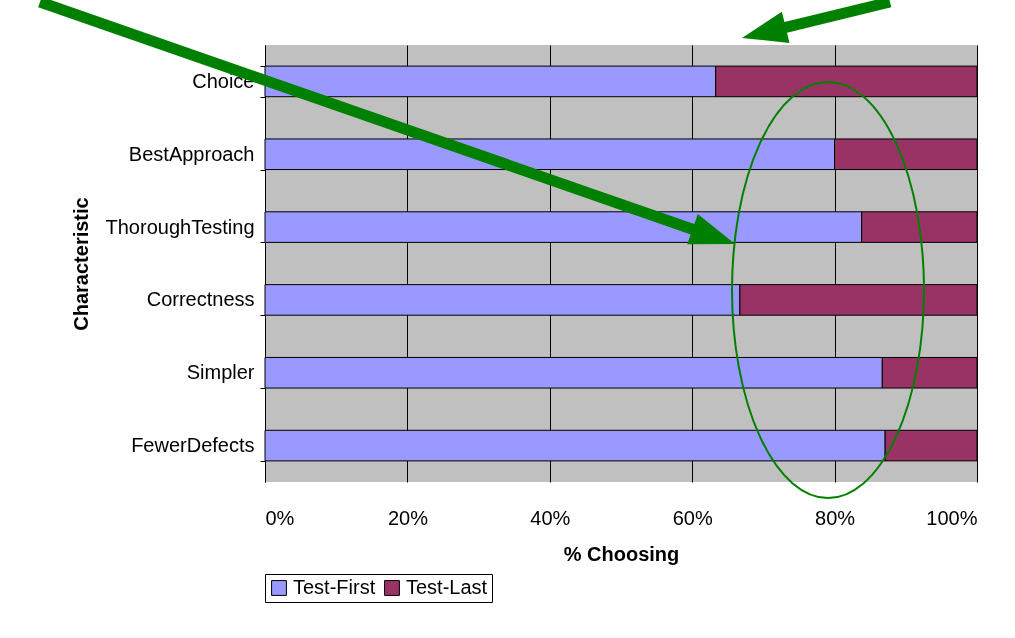 The height and width of the screenshot is (638, 1015). Describe the element at coordinates (408, 517) in the screenshot. I see `x-tick-label: 20%` at that location.